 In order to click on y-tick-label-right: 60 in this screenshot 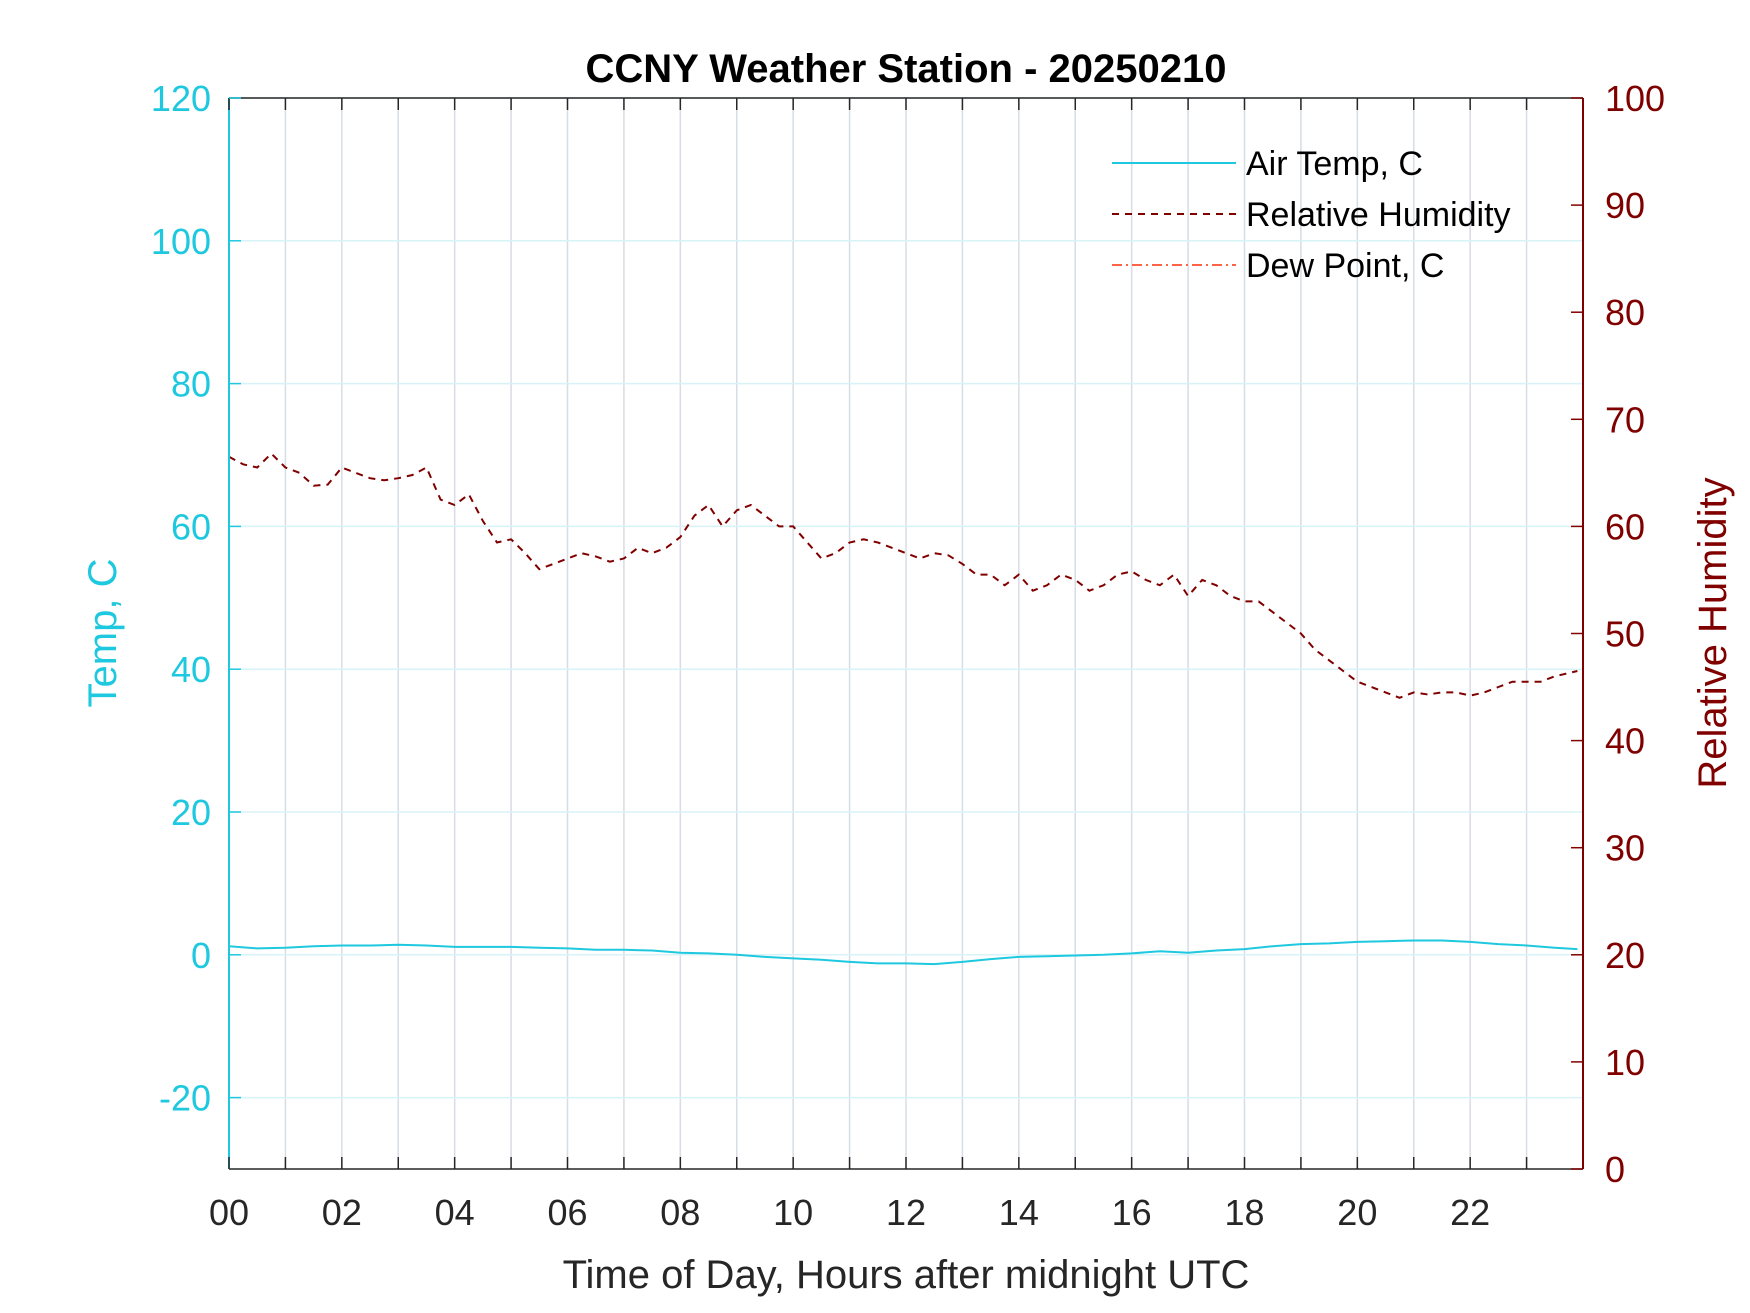, I will do `click(1625, 526)`.